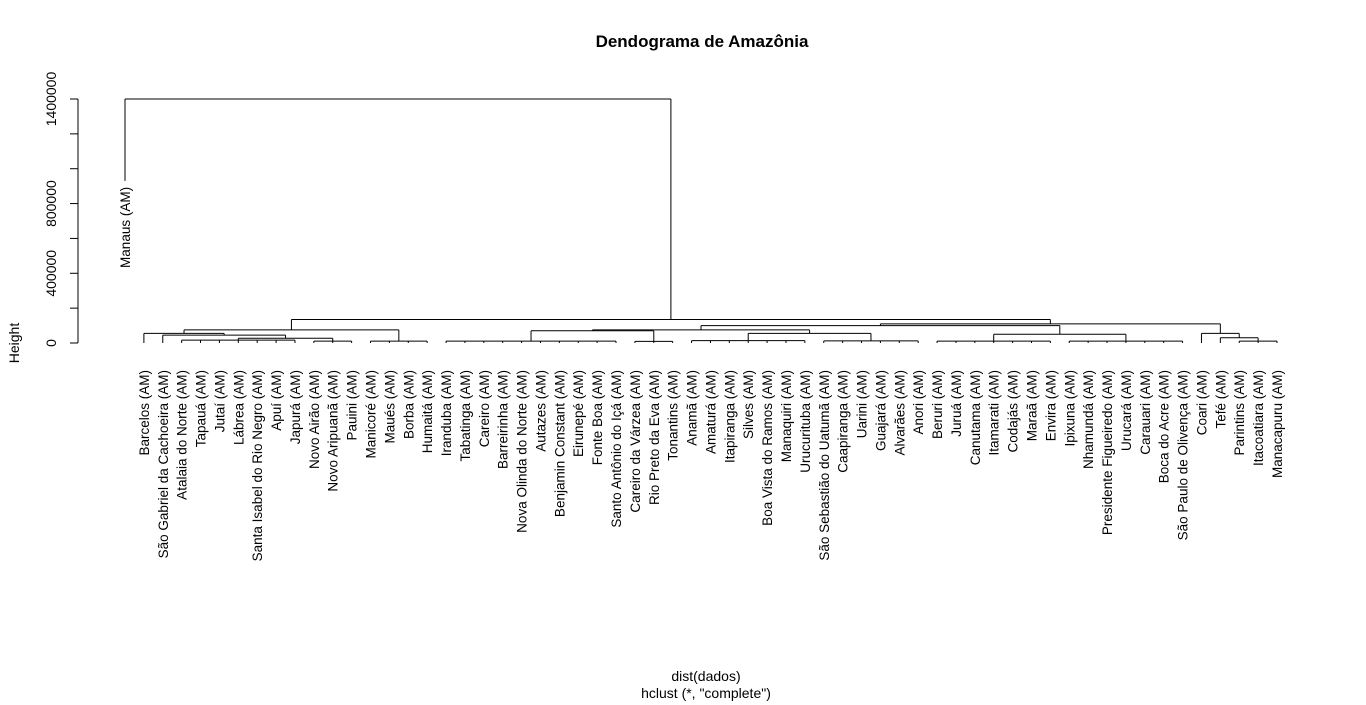 The width and height of the screenshot is (1366, 705). What do you see at coordinates (1013, 411) in the screenshot?
I see `leaf-label: Codajás (AM)` at bounding box center [1013, 411].